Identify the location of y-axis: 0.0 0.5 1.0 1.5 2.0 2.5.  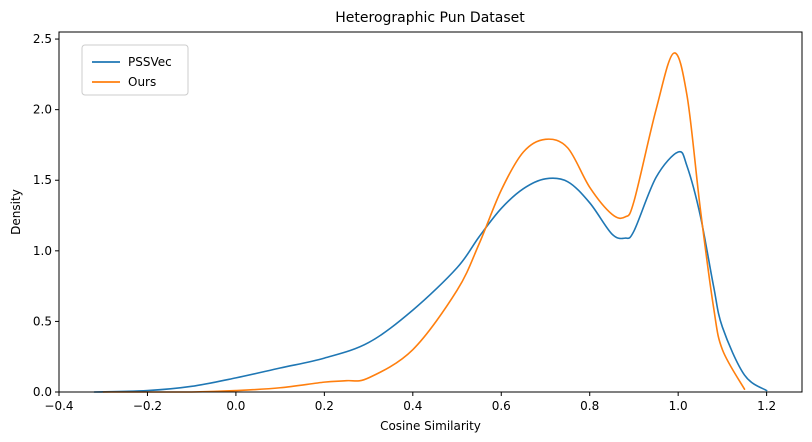
(46, 215).